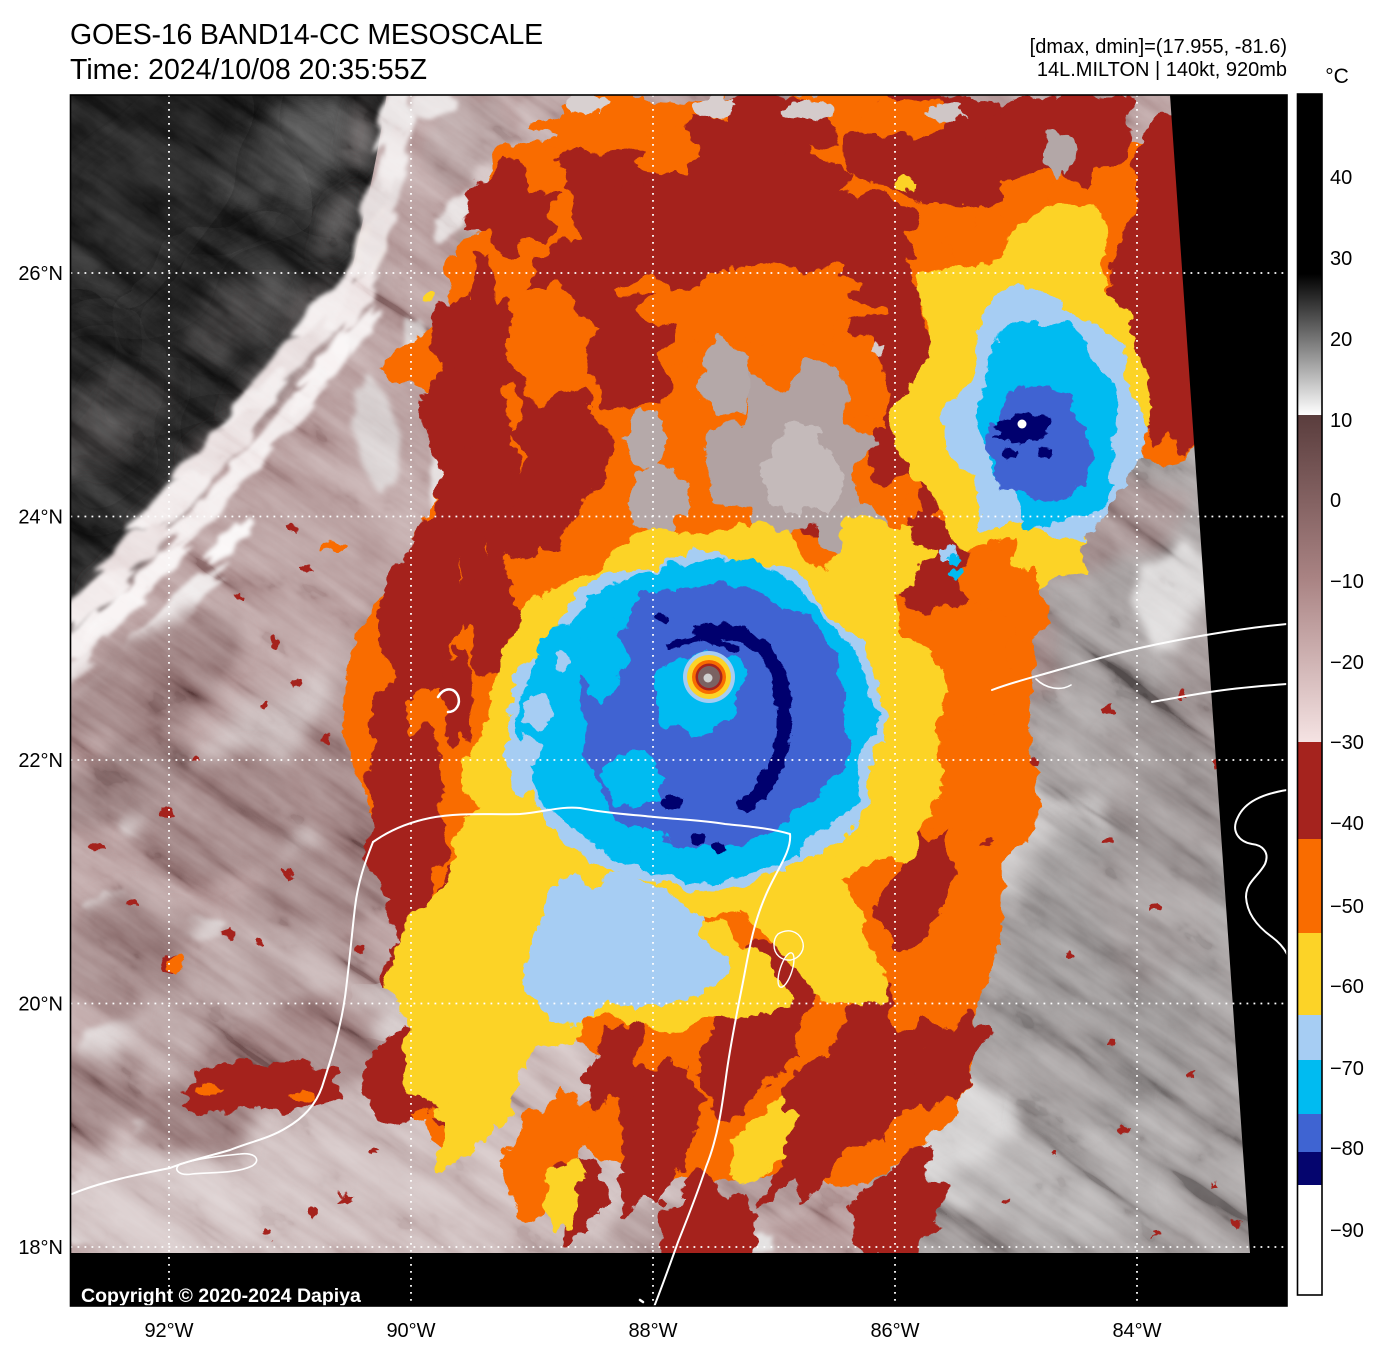 Image resolution: width=1390 pixels, height=1359 pixels. I want to click on svg-text: 84°W, so click(1136, 1331).